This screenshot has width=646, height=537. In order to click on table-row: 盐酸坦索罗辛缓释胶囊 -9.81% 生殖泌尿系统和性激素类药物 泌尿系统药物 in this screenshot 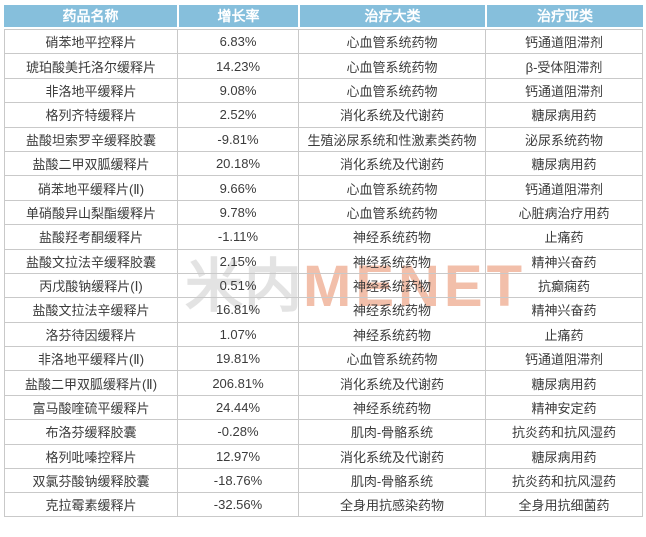, I will do `click(323, 138)`.